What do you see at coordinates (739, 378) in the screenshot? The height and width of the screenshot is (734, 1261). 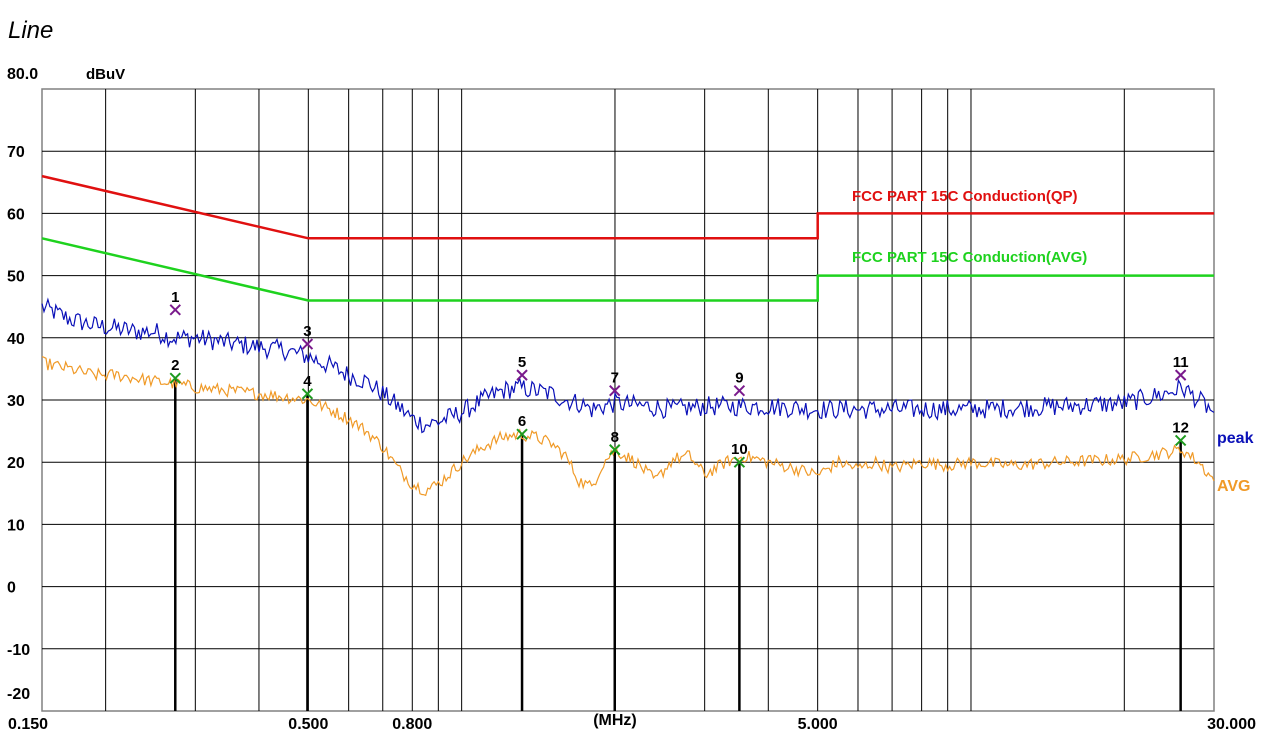 I see `marker-label: 9` at bounding box center [739, 378].